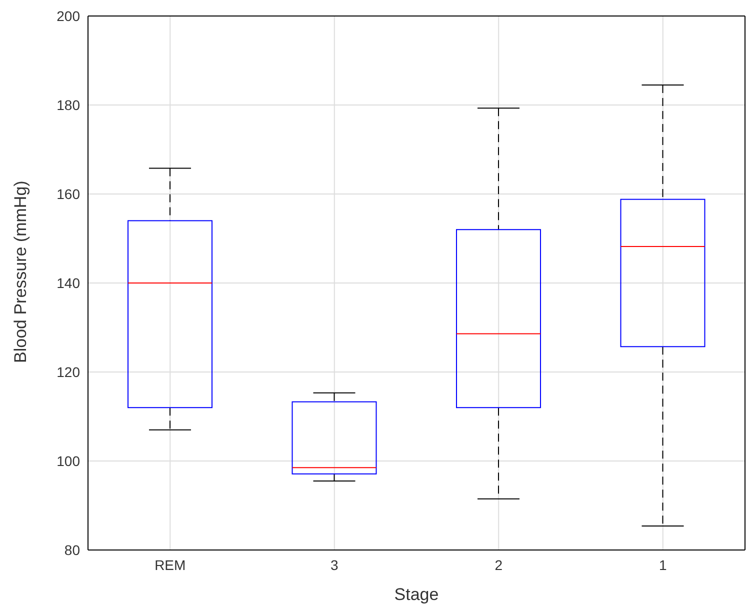  I want to click on y-tick-label: 160, so click(68, 194).